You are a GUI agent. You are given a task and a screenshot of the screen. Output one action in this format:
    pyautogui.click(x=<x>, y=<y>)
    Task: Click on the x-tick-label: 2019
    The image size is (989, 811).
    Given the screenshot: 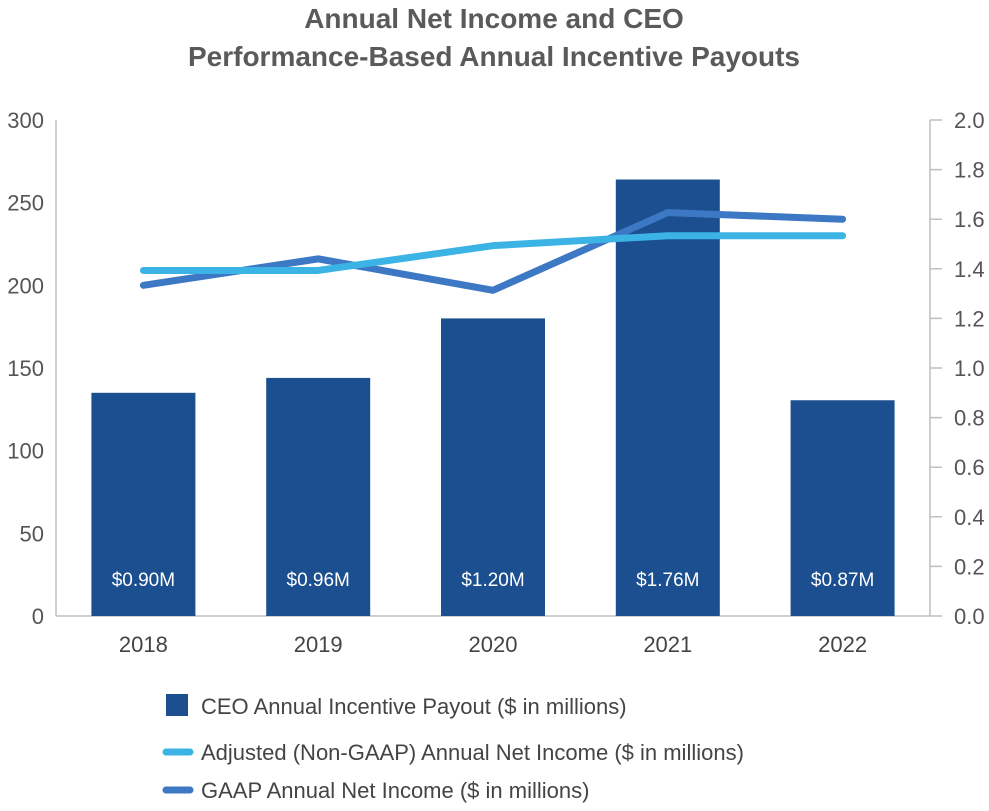 What is the action you would take?
    pyautogui.click(x=318, y=644)
    